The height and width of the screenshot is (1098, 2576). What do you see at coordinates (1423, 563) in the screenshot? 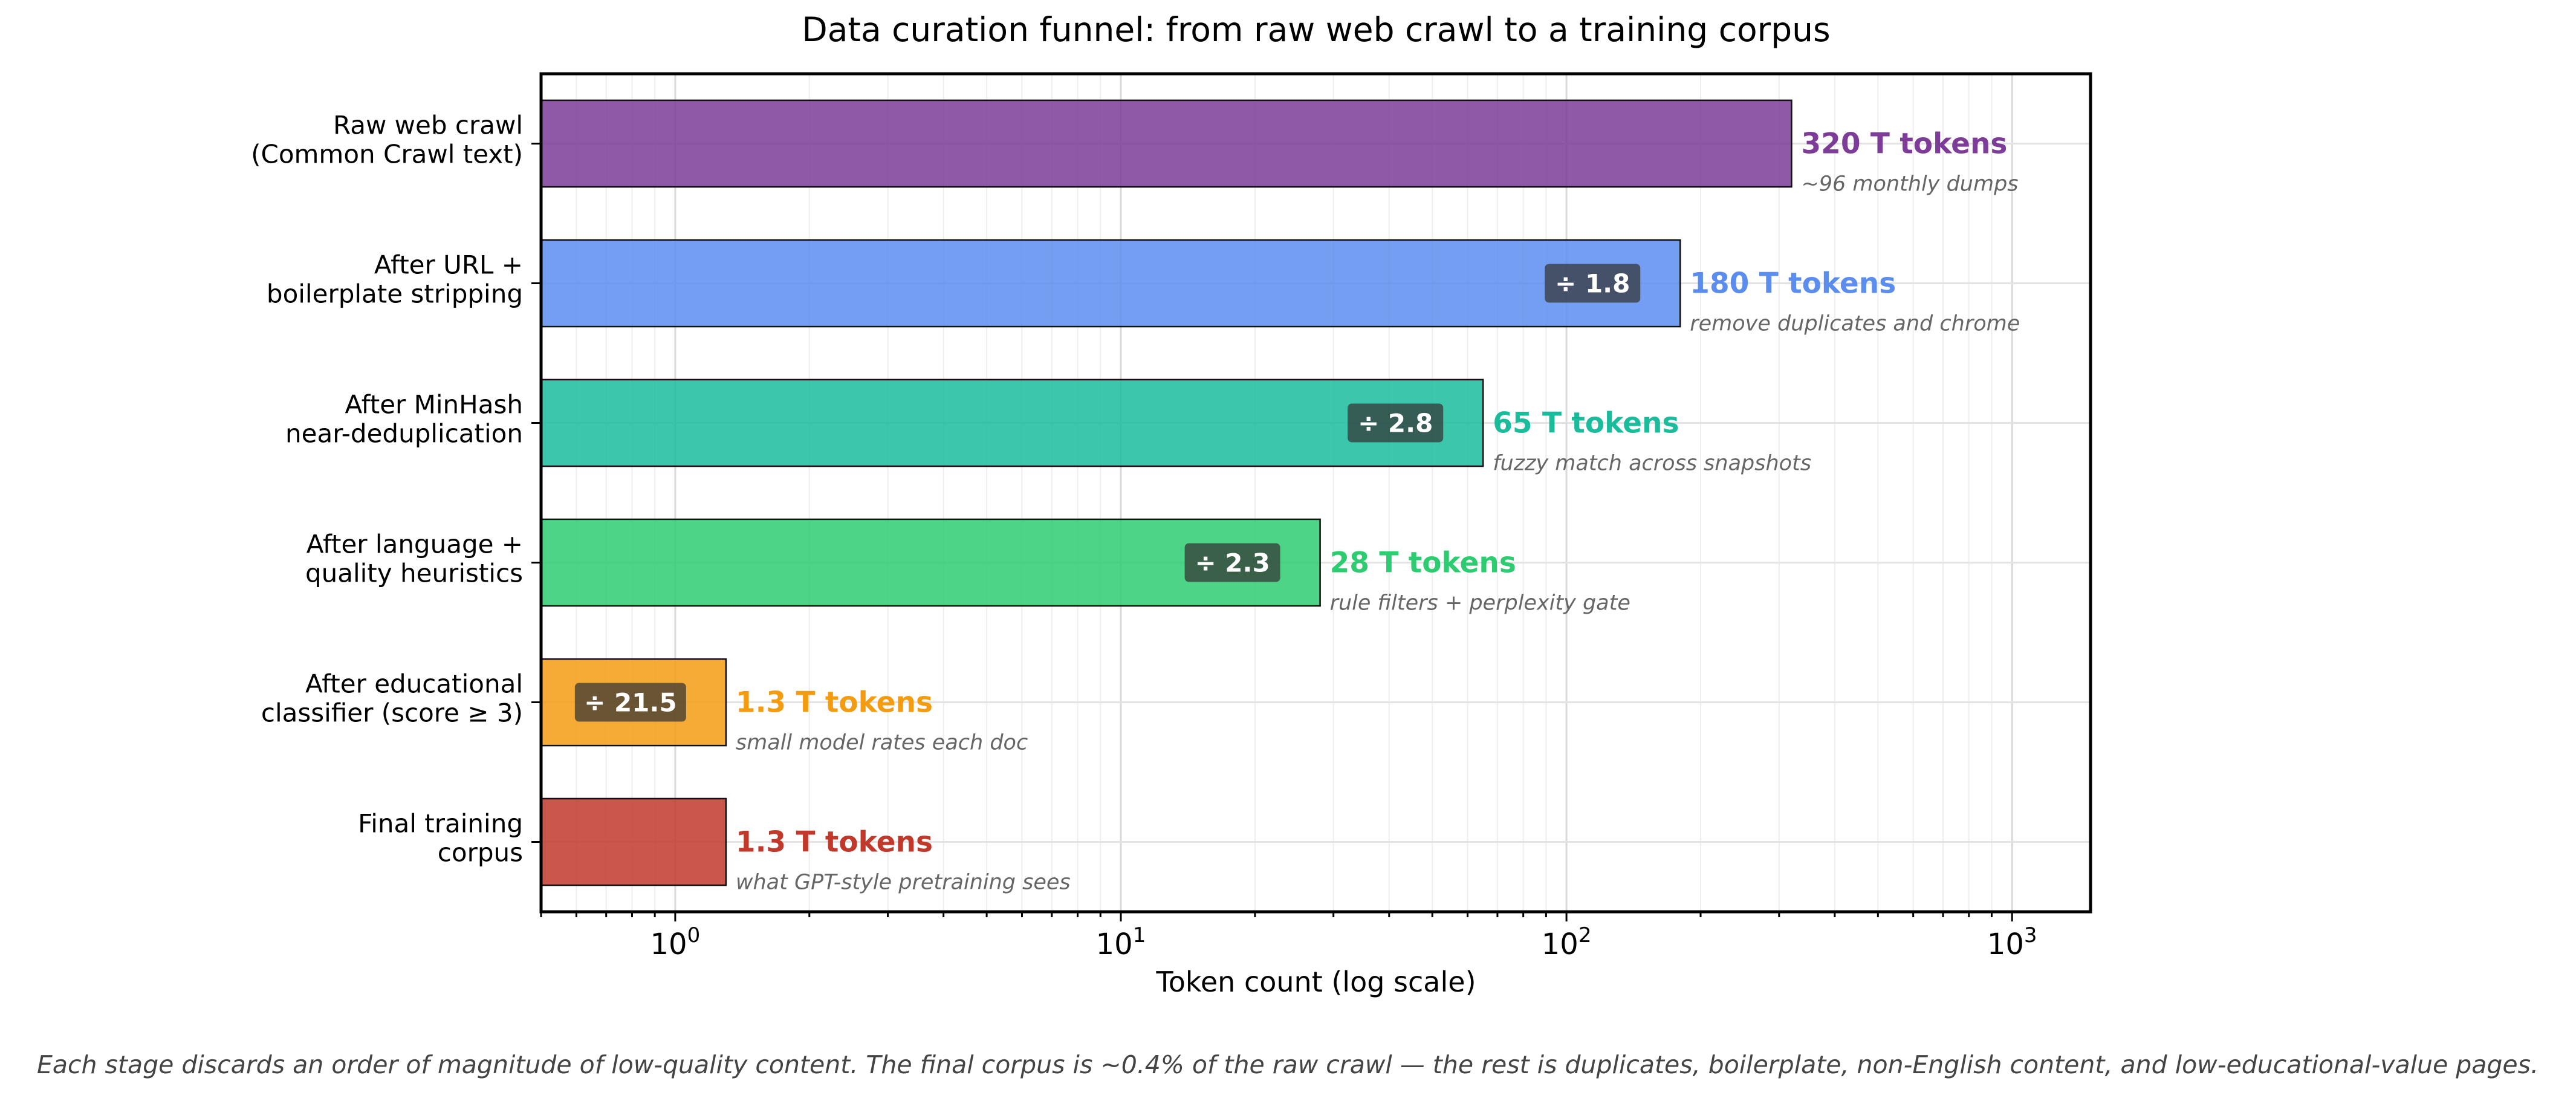
I see `value-label: 28 T tokens` at bounding box center [1423, 563].